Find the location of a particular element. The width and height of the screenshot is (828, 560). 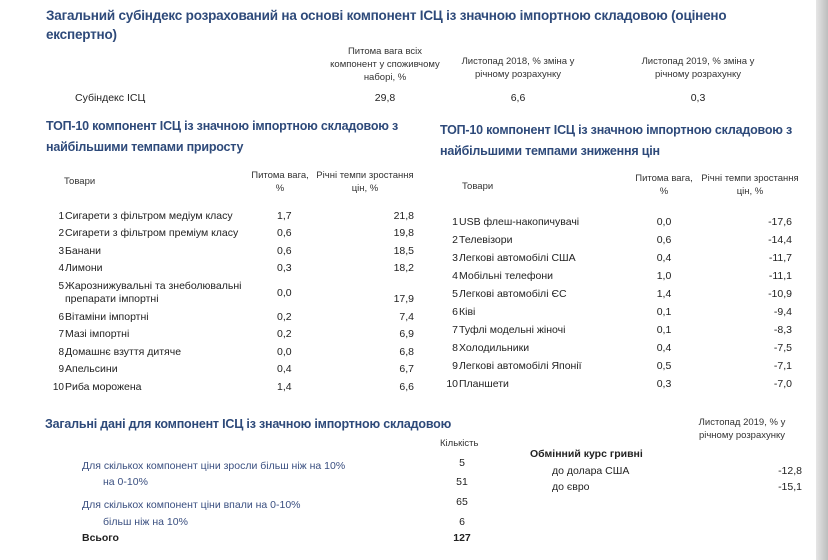

growth-row-rate: 6,8 is located at coordinates (406, 352).